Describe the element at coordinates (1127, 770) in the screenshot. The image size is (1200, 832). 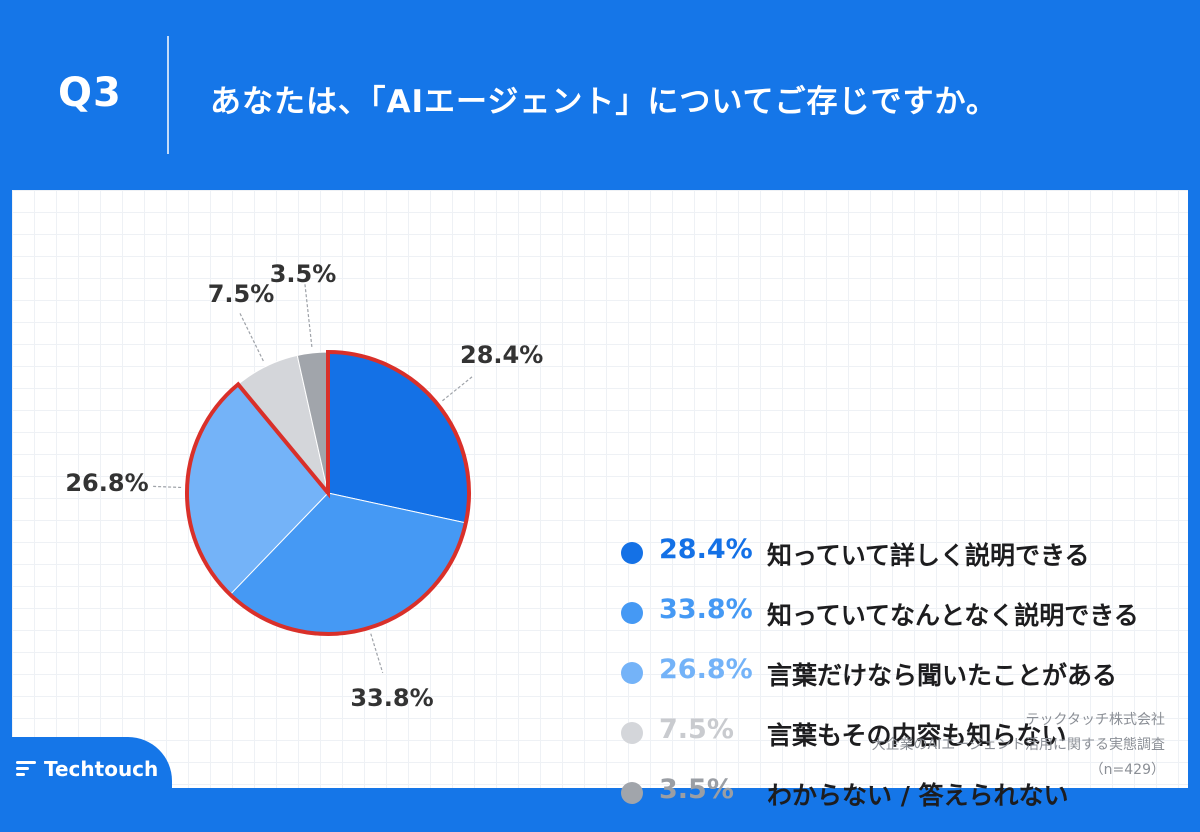
I see `source-sample-size: （n=429）` at that location.